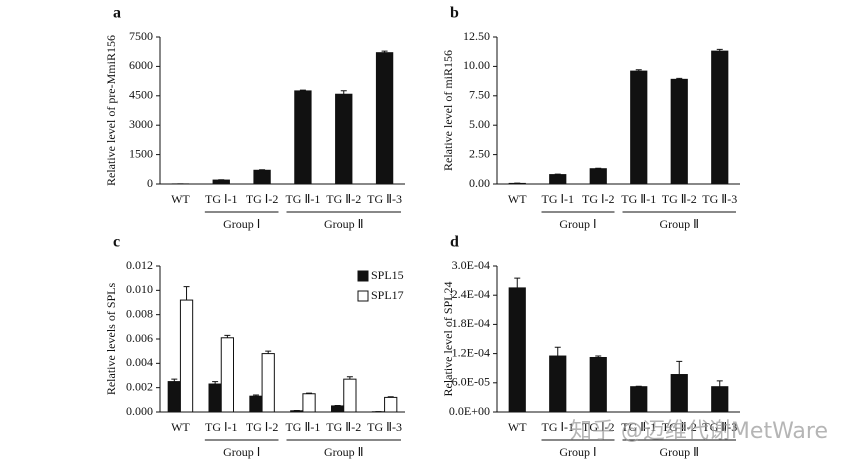 This screenshot has height=466, width=850. What do you see at coordinates (471, 352) in the screenshot?
I see `y-tick-label: 1.2E-04` at bounding box center [471, 352].